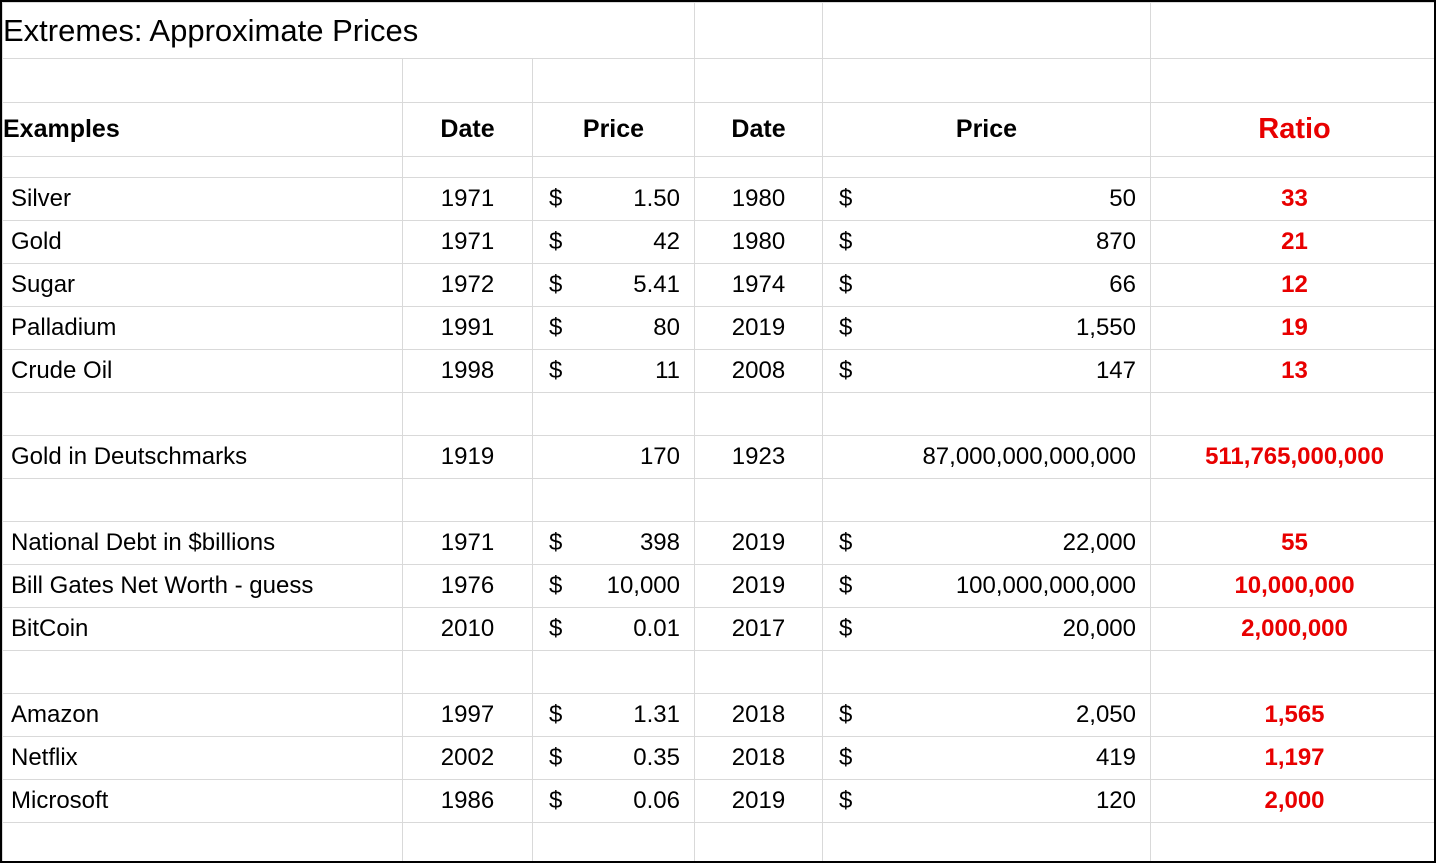  Describe the element at coordinates (1105, 327) in the screenshot. I see `price-value: 1,550` at that location.